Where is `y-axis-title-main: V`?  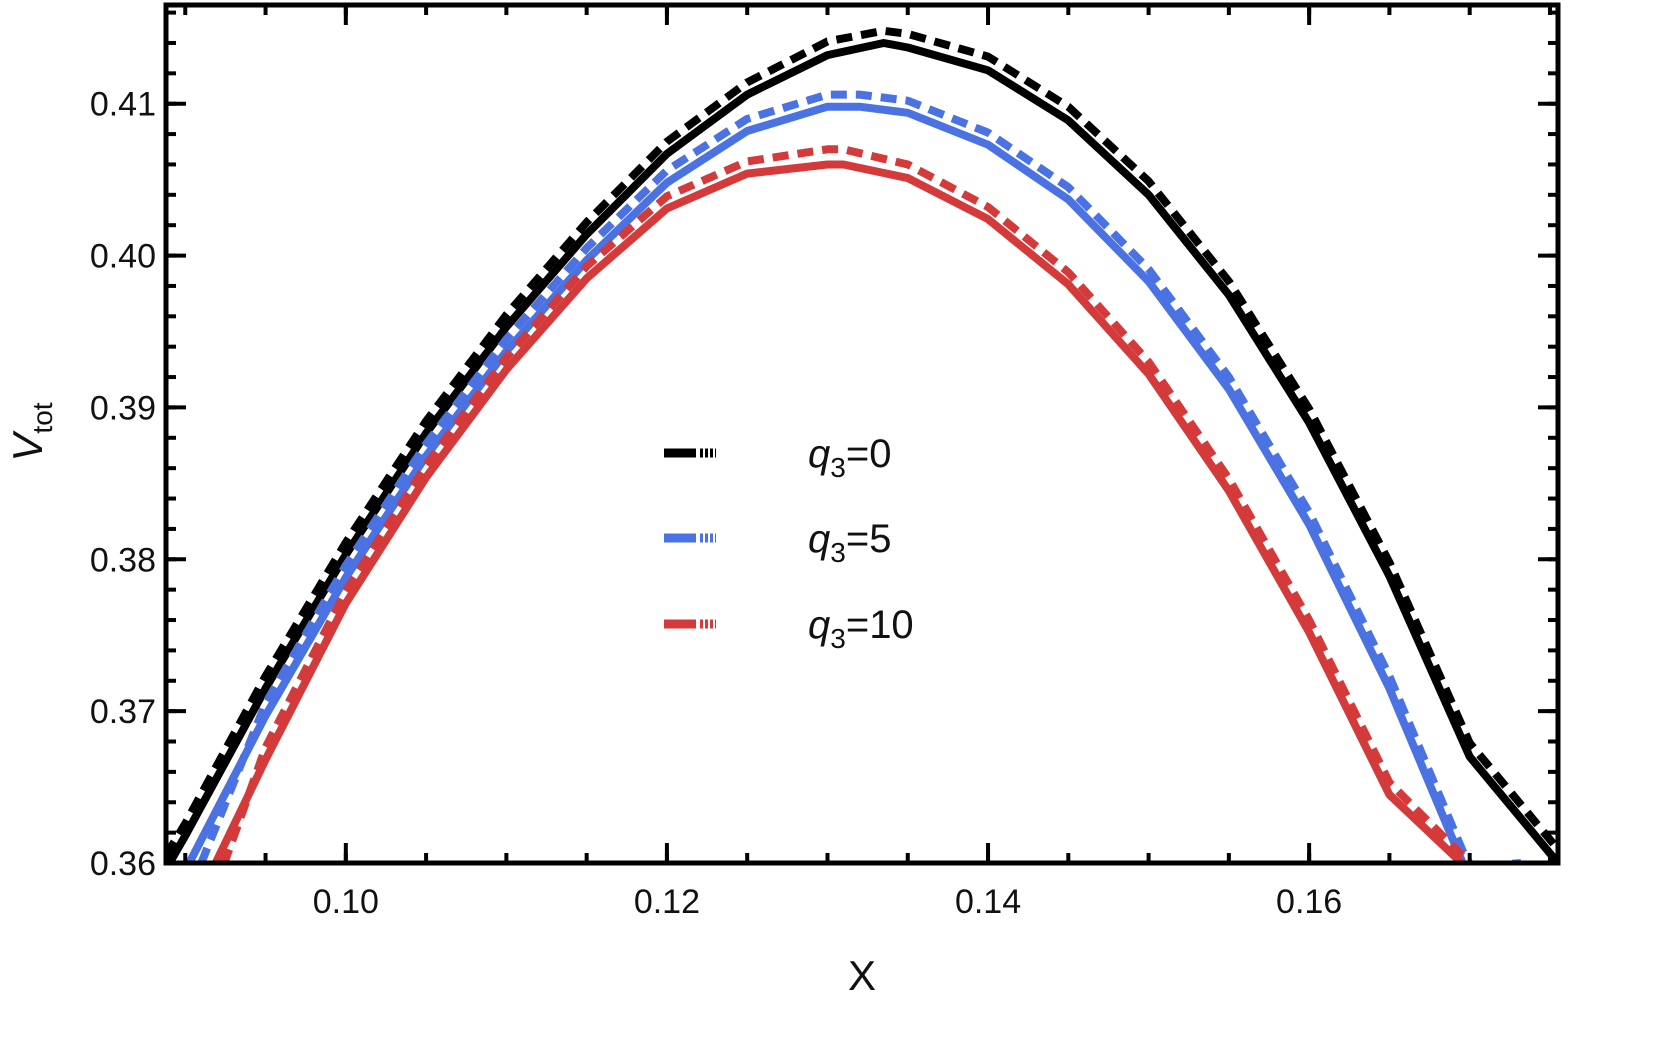
y-axis-title-main: V is located at coordinates (27, 446).